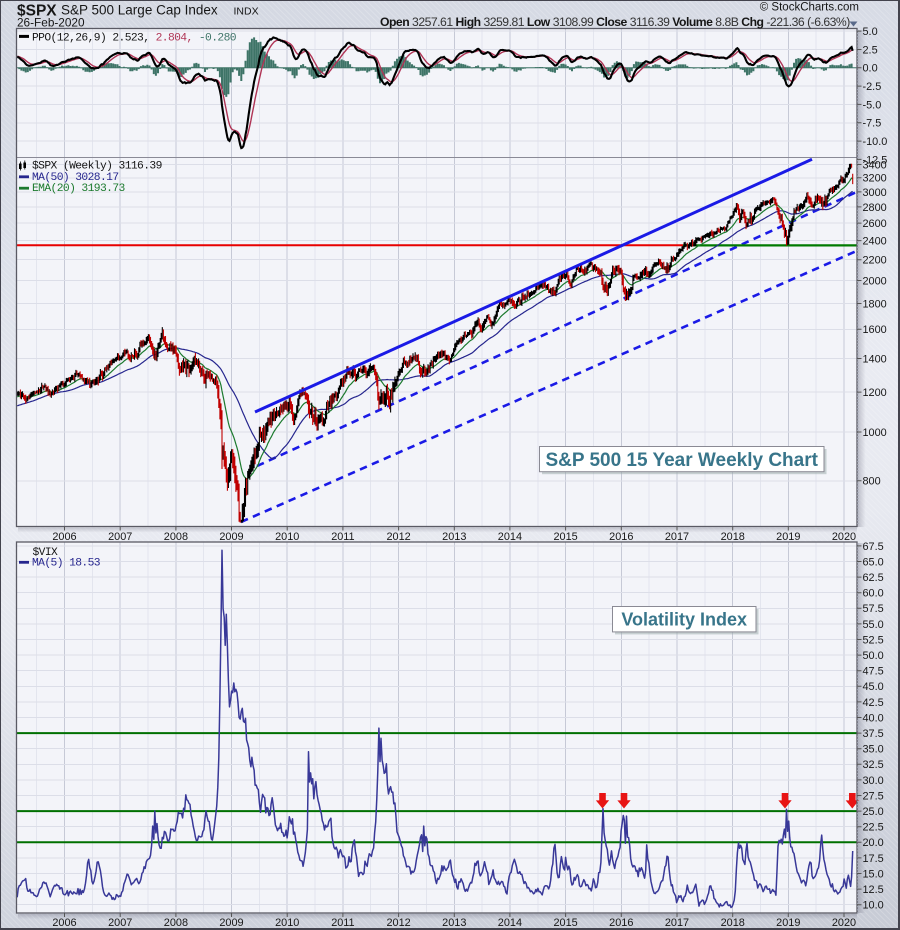  I want to click on svg-text: -2.5, so click(872, 87).